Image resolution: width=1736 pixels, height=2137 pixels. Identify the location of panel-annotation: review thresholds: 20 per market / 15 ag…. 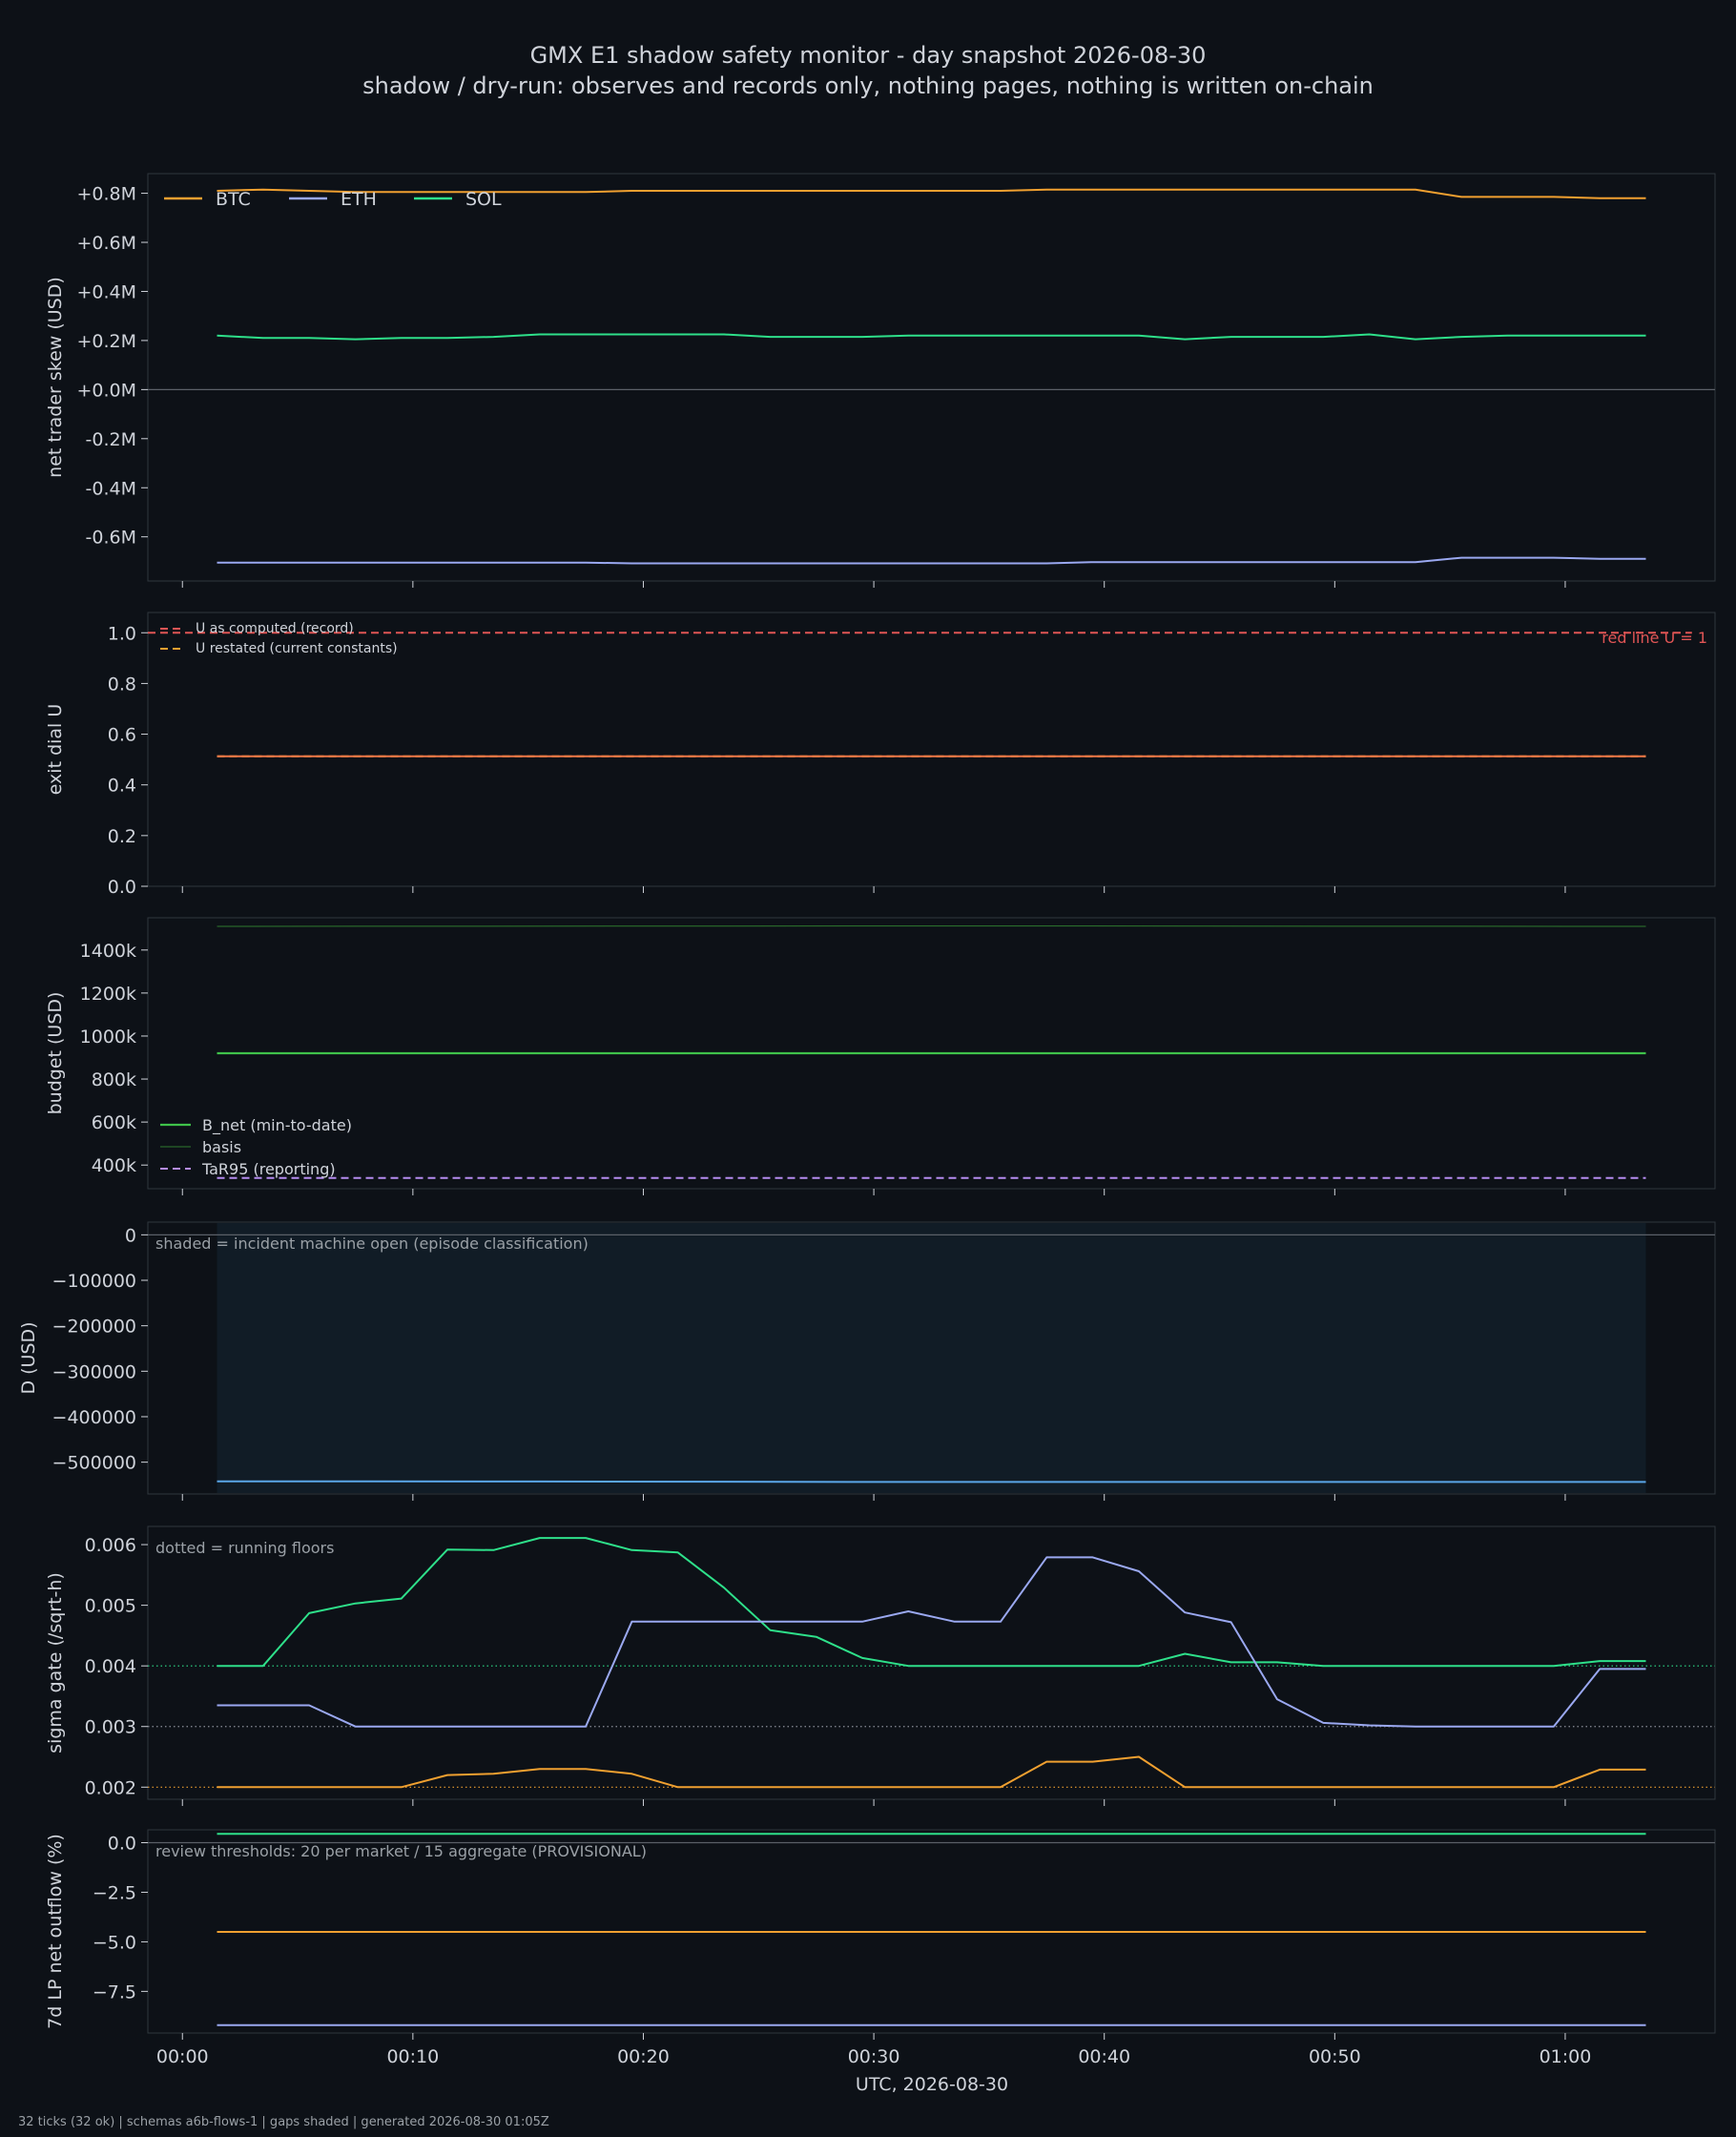
(401, 1851).